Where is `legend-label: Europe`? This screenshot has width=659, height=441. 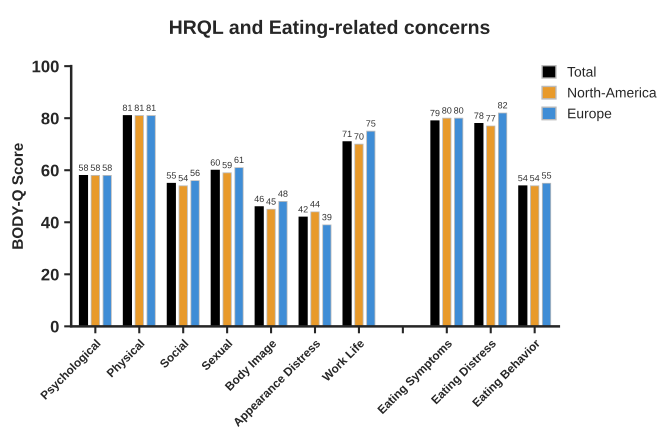
legend-label: Europe is located at coordinates (590, 115).